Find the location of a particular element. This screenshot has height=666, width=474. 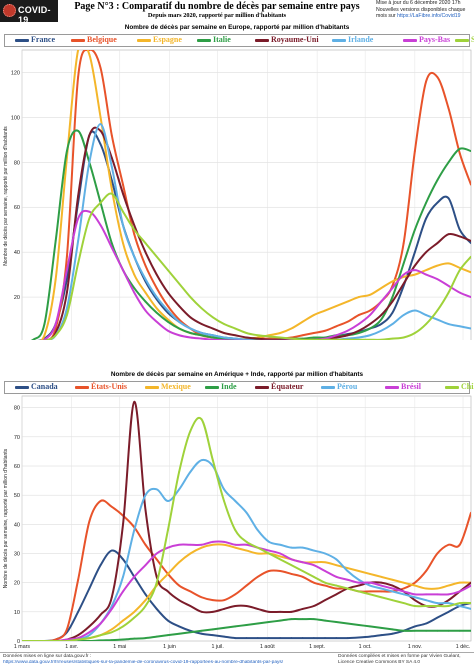

x-tick-label: 1 avr. is located at coordinates (71, 647).